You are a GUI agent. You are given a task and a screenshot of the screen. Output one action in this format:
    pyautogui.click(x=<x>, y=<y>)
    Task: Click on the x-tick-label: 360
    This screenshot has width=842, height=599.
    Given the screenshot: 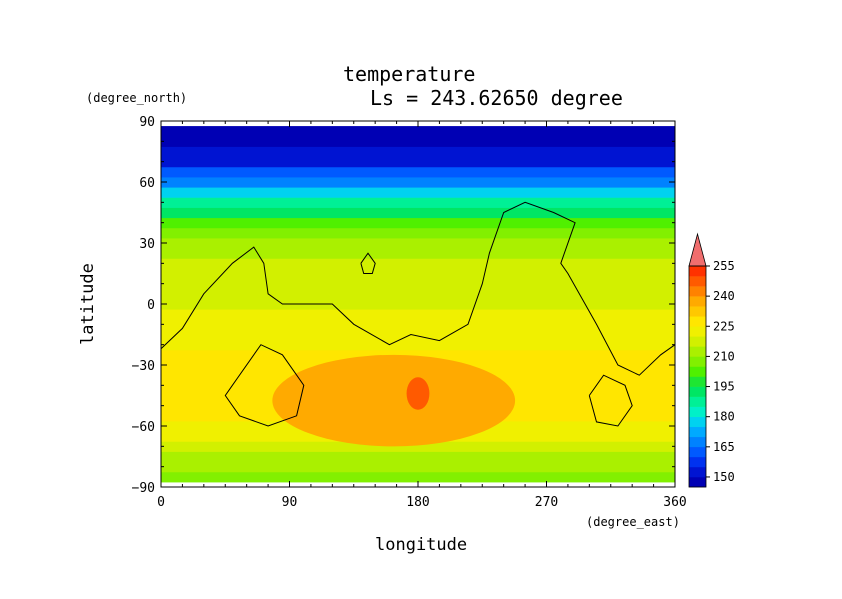 What is the action you would take?
    pyautogui.click(x=674, y=502)
    